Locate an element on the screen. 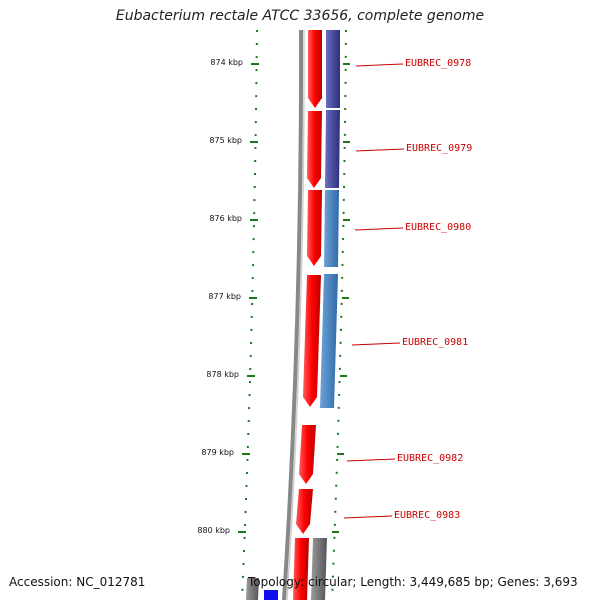 The image size is (600, 600). cds-arrows is located at coordinates (307, 315).